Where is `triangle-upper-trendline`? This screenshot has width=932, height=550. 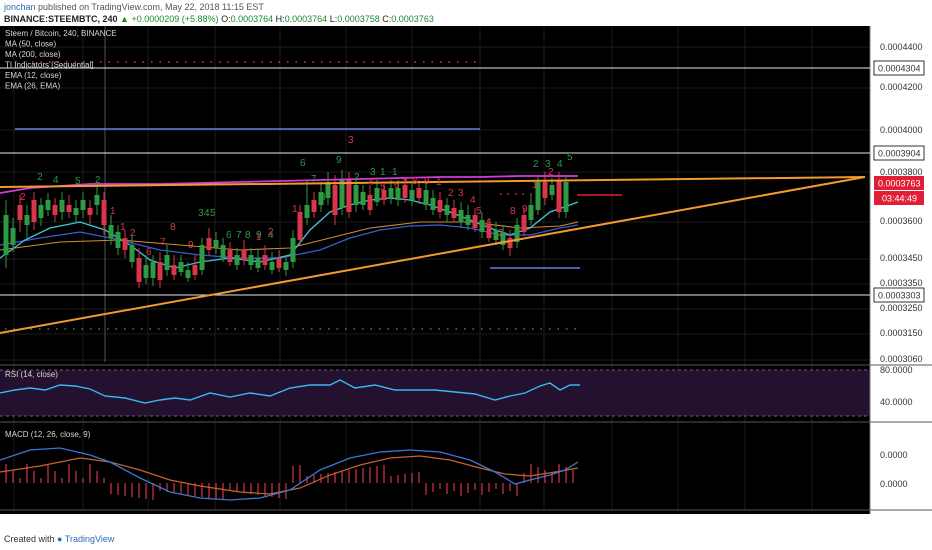
triangle-upper-trendline is located at coordinates (433, 182).